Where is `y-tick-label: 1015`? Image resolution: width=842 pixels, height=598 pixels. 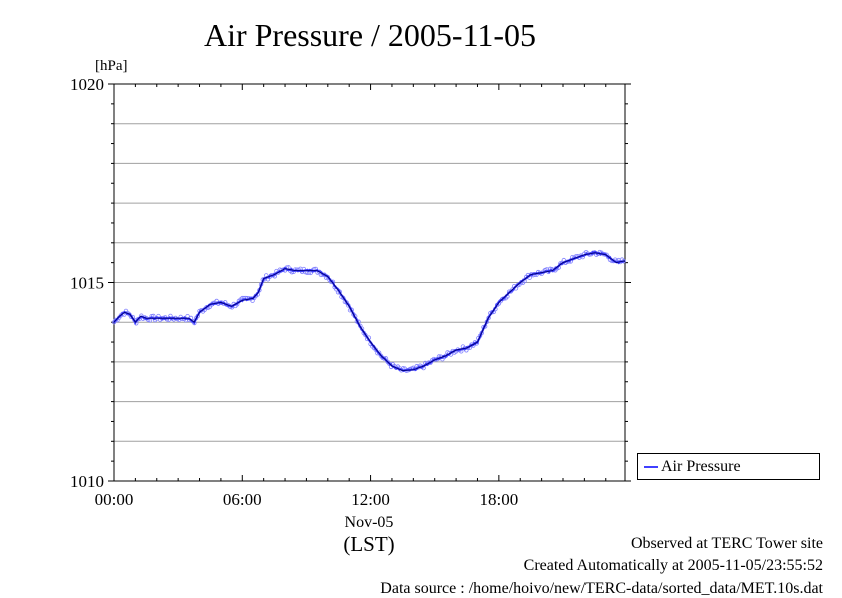 y-tick-label: 1015 is located at coordinates (87, 283).